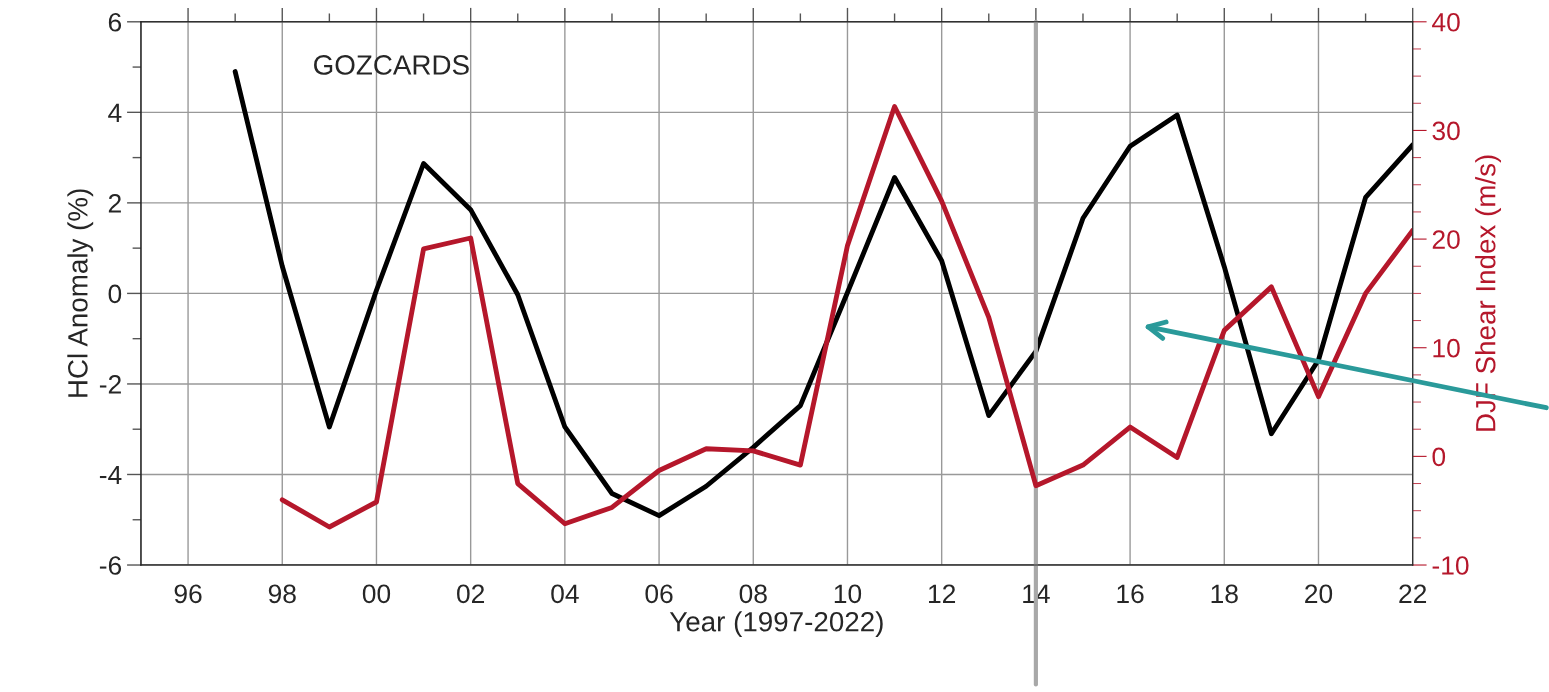  What do you see at coordinates (1319, 594) in the screenshot?
I see `x-tick-label: 20` at bounding box center [1319, 594].